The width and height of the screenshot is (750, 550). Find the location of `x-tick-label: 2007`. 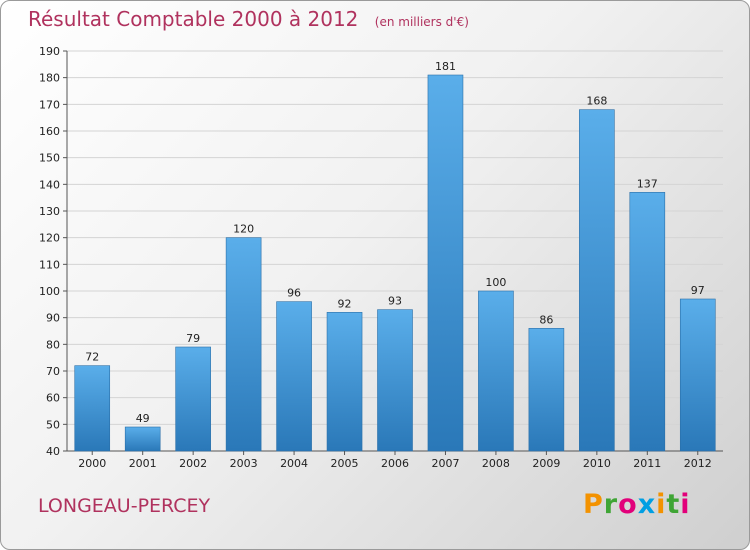

x-tick-label: 2007 is located at coordinates (445, 463).